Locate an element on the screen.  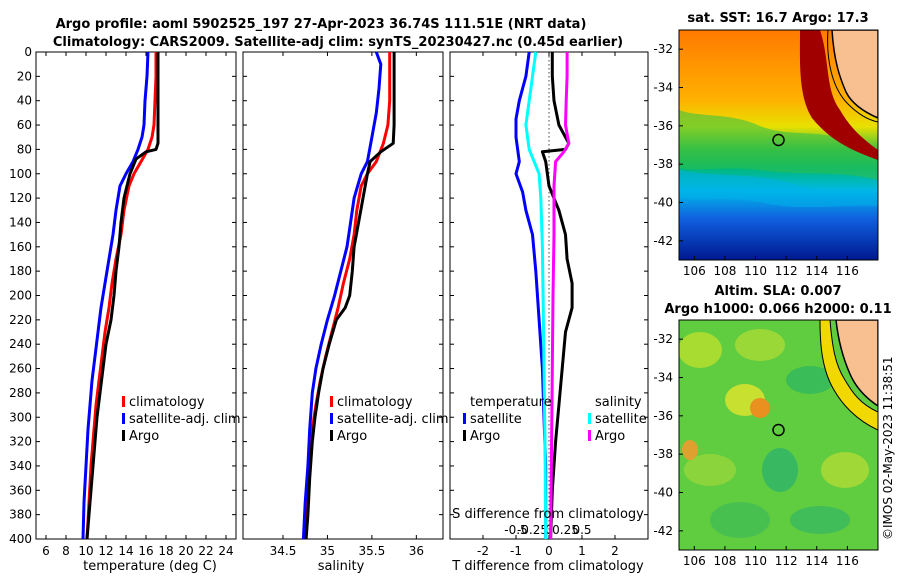
legend-heading-salinity: salinity is located at coordinates (618, 402).